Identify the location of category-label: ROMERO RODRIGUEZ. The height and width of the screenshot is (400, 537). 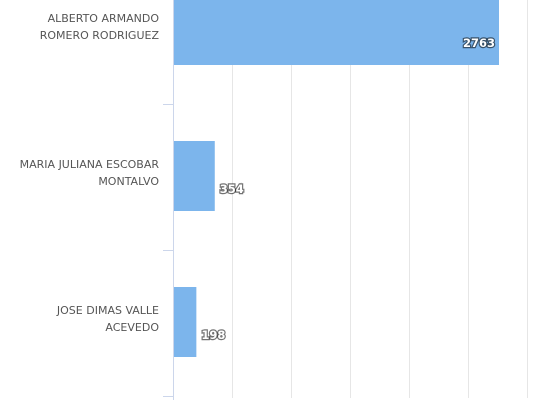
(100, 35).